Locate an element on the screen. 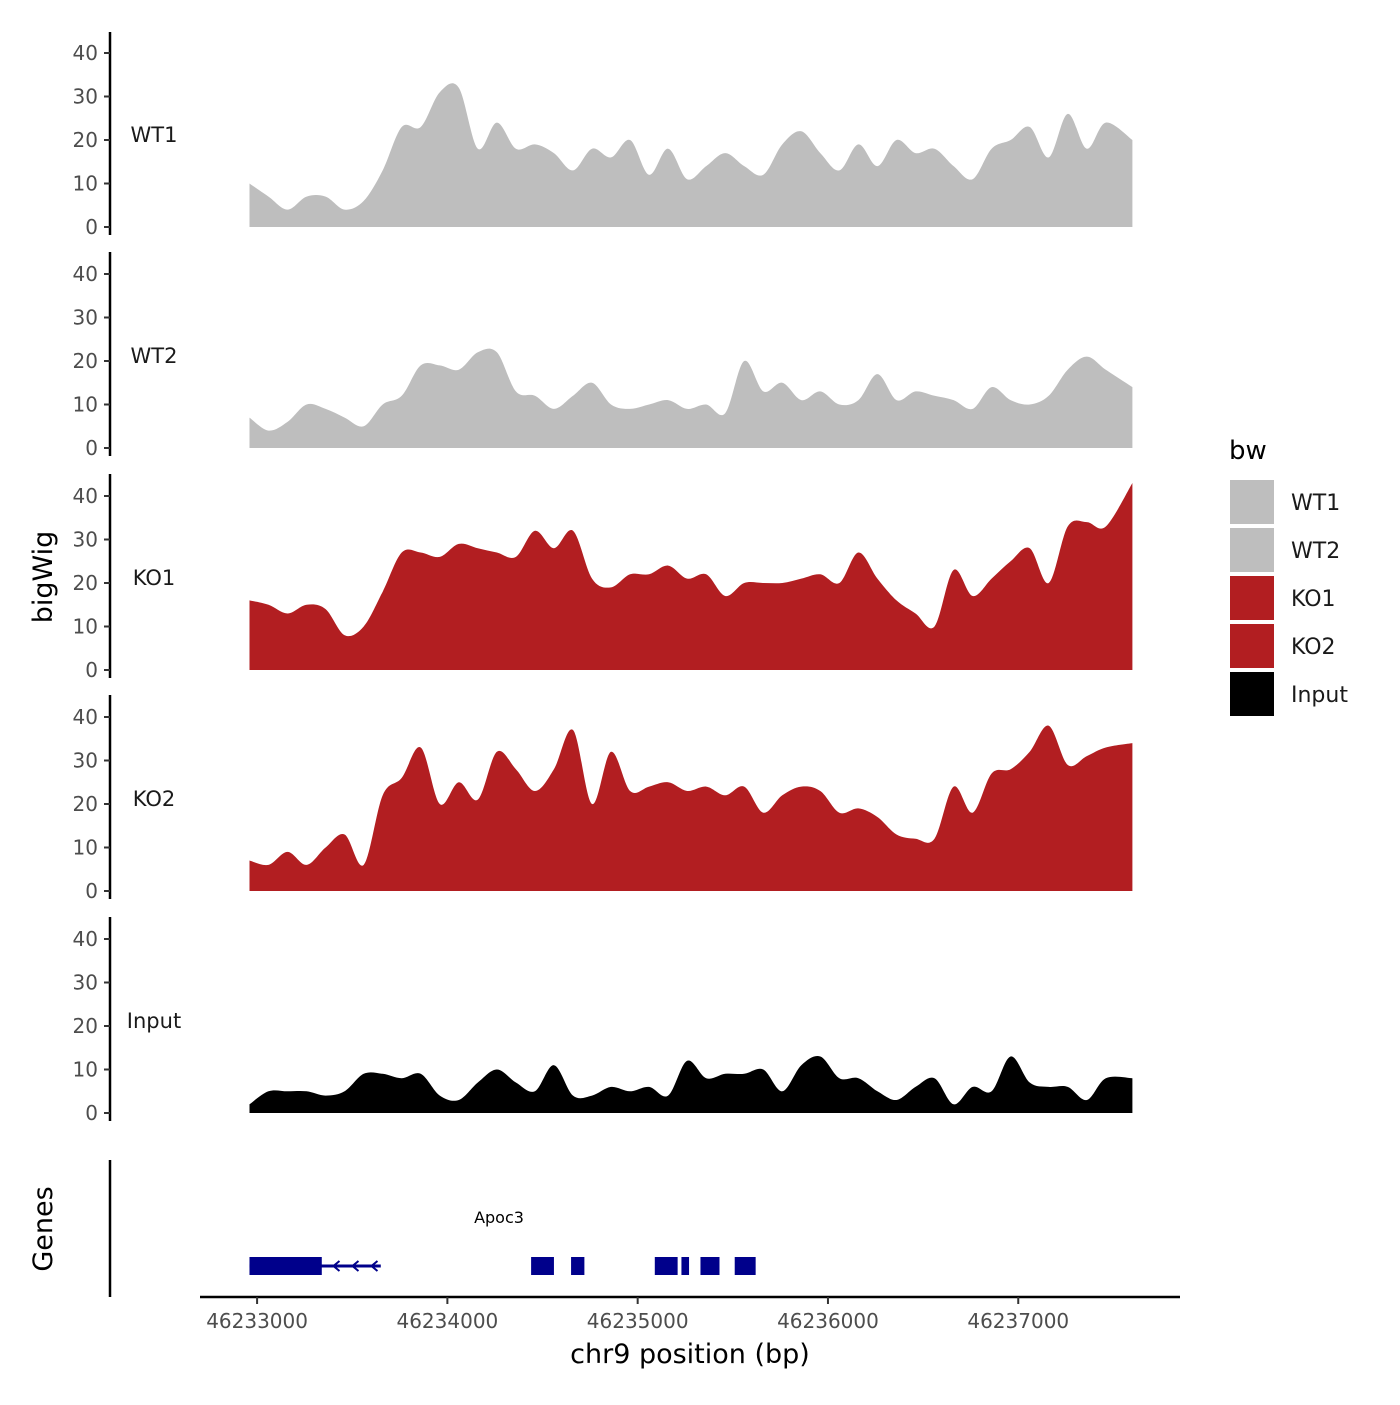 The width and height of the screenshot is (1400, 1405). track-wt1: 0 10 20 30 40 WT1 is located at coordinates (603, 135).